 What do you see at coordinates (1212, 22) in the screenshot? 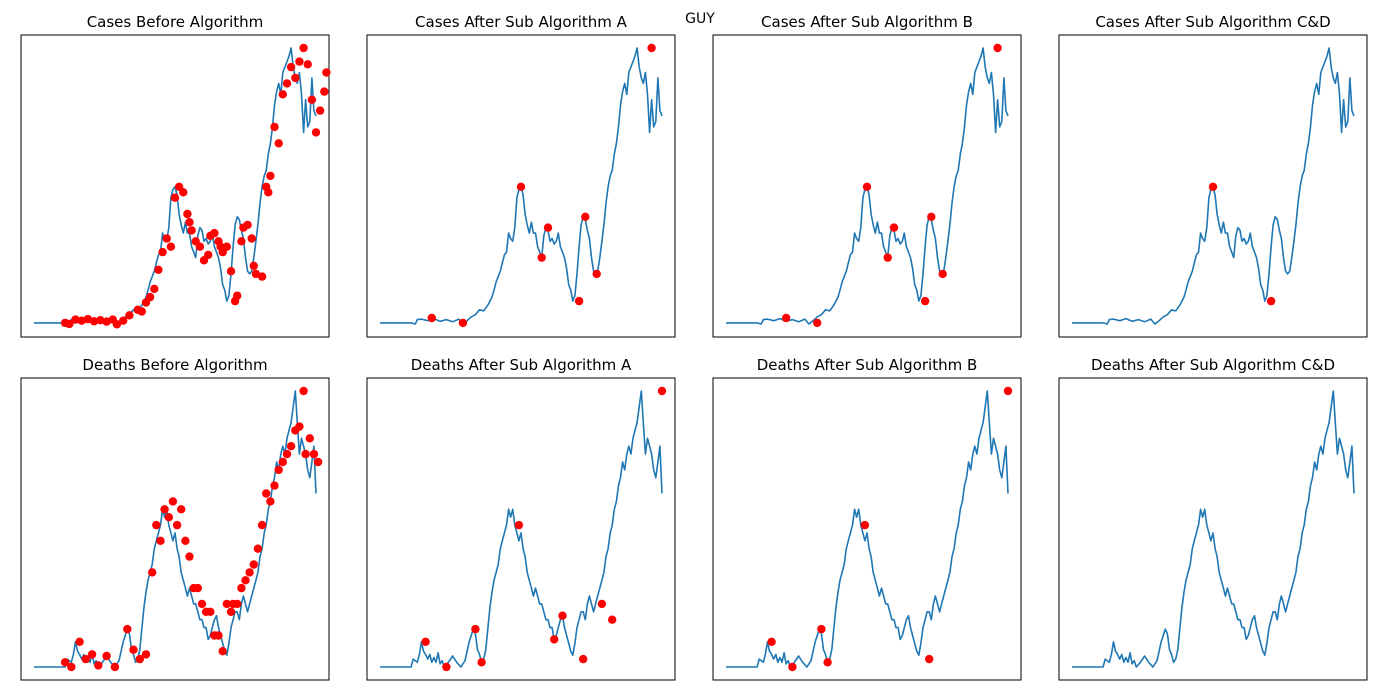
I see `subplot-title: Cases After Sub Algorithm C&D` at bounding box center [1212, 22].